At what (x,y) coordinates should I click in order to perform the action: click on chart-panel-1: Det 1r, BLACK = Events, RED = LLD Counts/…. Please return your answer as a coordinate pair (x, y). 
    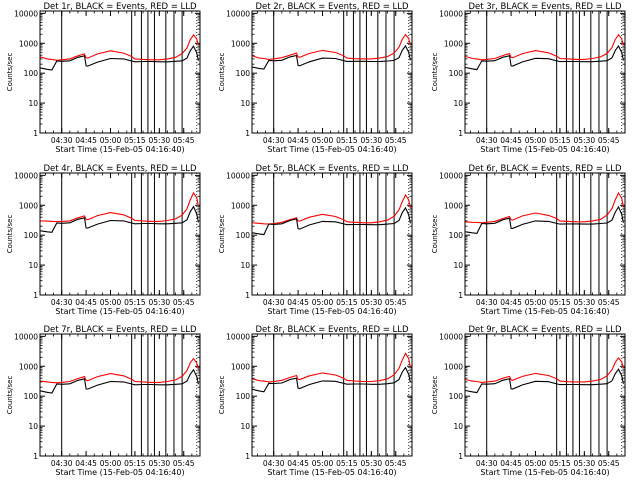
    Looking at the image, I should click on (103, 78).